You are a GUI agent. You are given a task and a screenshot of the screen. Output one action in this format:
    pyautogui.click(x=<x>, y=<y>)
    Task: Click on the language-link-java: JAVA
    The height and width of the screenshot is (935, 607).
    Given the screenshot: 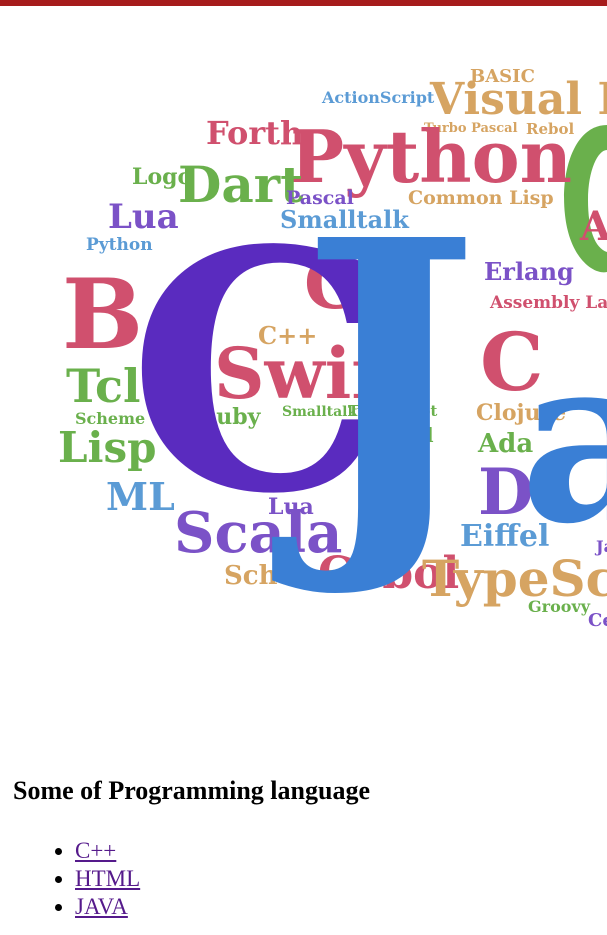 What is the action you would take?
    pyautogui.click(x=101, y=906)
    